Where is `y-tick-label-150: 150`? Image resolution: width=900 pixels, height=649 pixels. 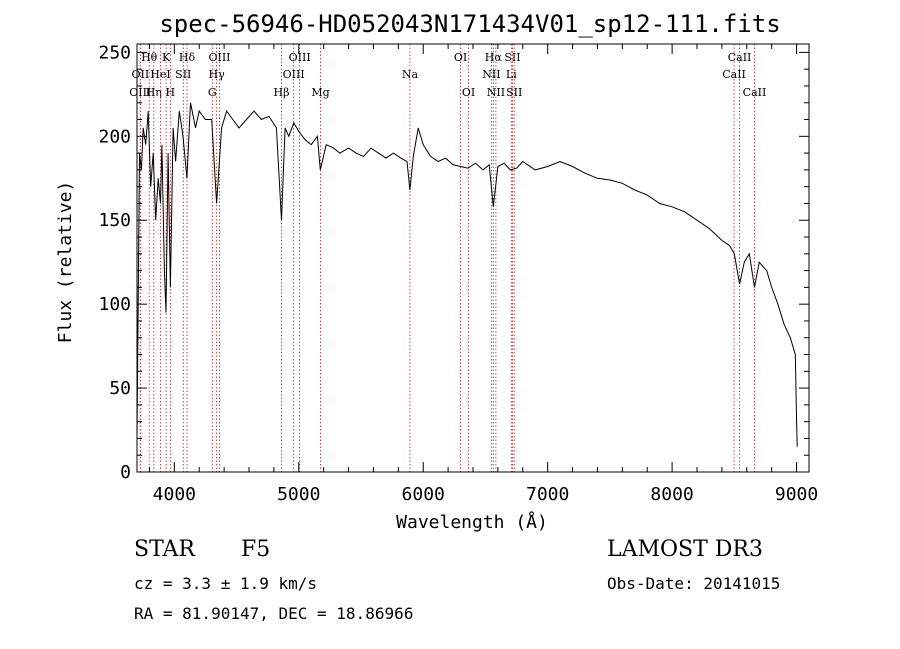
y-tick-label-150: 150 is located at coordinates (114, 220).